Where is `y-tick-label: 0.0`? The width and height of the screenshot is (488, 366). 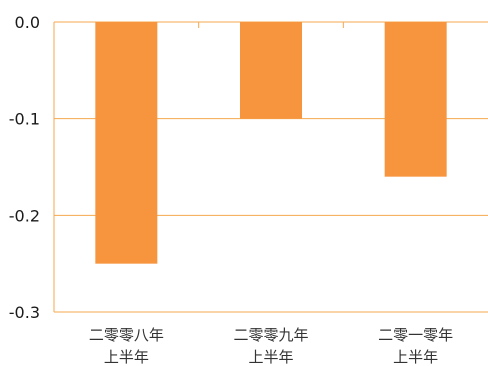
y-tick-label: 0.0 is located at coordinates (27, 22).